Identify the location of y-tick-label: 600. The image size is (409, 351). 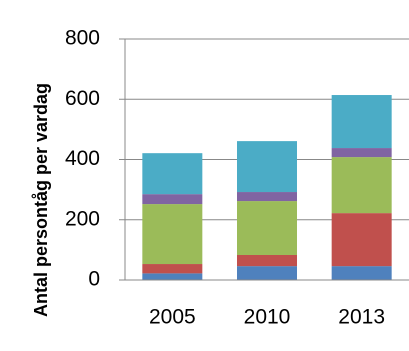
(82, 98).